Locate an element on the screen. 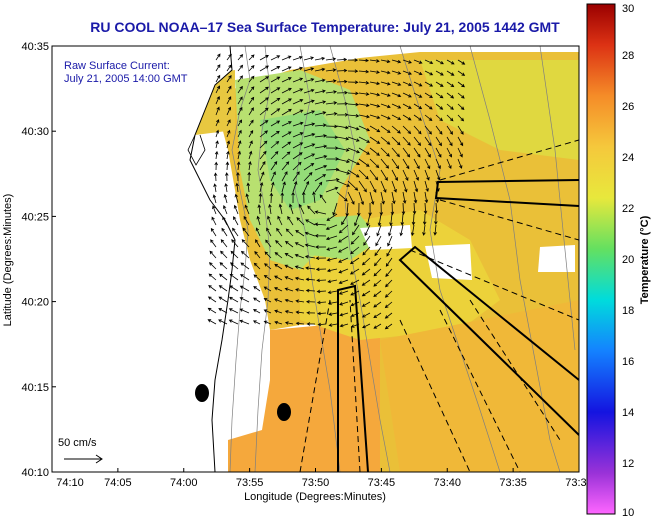 This screenshot has width=651, height=518. sst-yellow-patch is located at coordinates (499, 110).